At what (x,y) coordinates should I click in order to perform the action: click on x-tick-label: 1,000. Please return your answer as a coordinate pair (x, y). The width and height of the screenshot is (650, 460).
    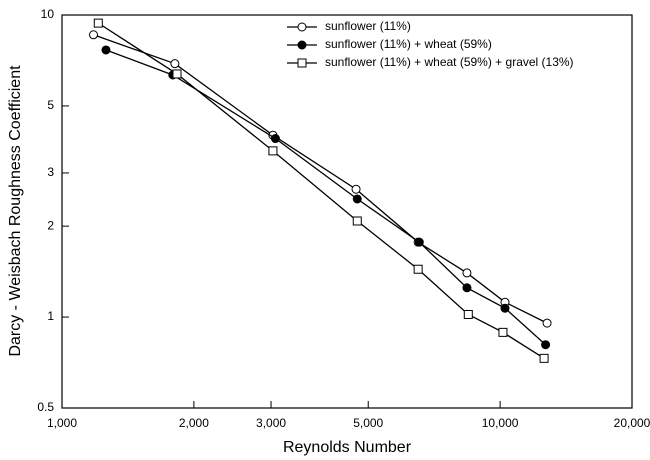
    Looking at the image, I should click on (62, 423).